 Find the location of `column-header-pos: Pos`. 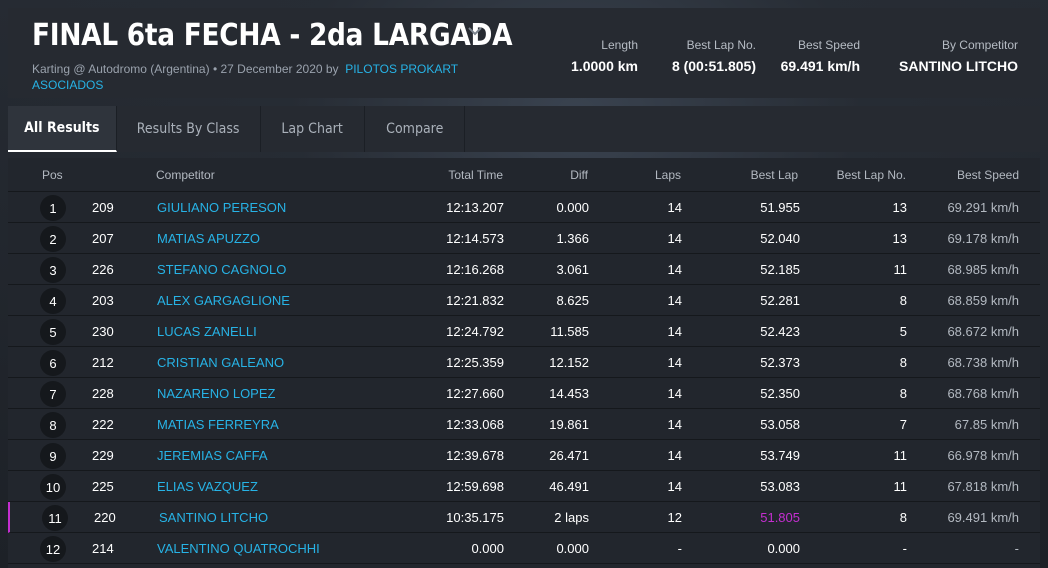

column-header-pos: Pos is located at coordinates (52, 175).